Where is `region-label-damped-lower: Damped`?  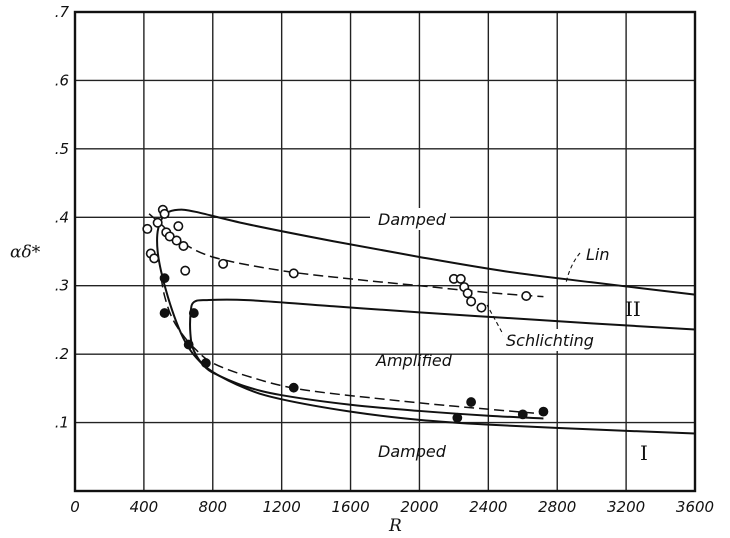
region-label-damped-lower: Damped is located at coordinates (412, 451).